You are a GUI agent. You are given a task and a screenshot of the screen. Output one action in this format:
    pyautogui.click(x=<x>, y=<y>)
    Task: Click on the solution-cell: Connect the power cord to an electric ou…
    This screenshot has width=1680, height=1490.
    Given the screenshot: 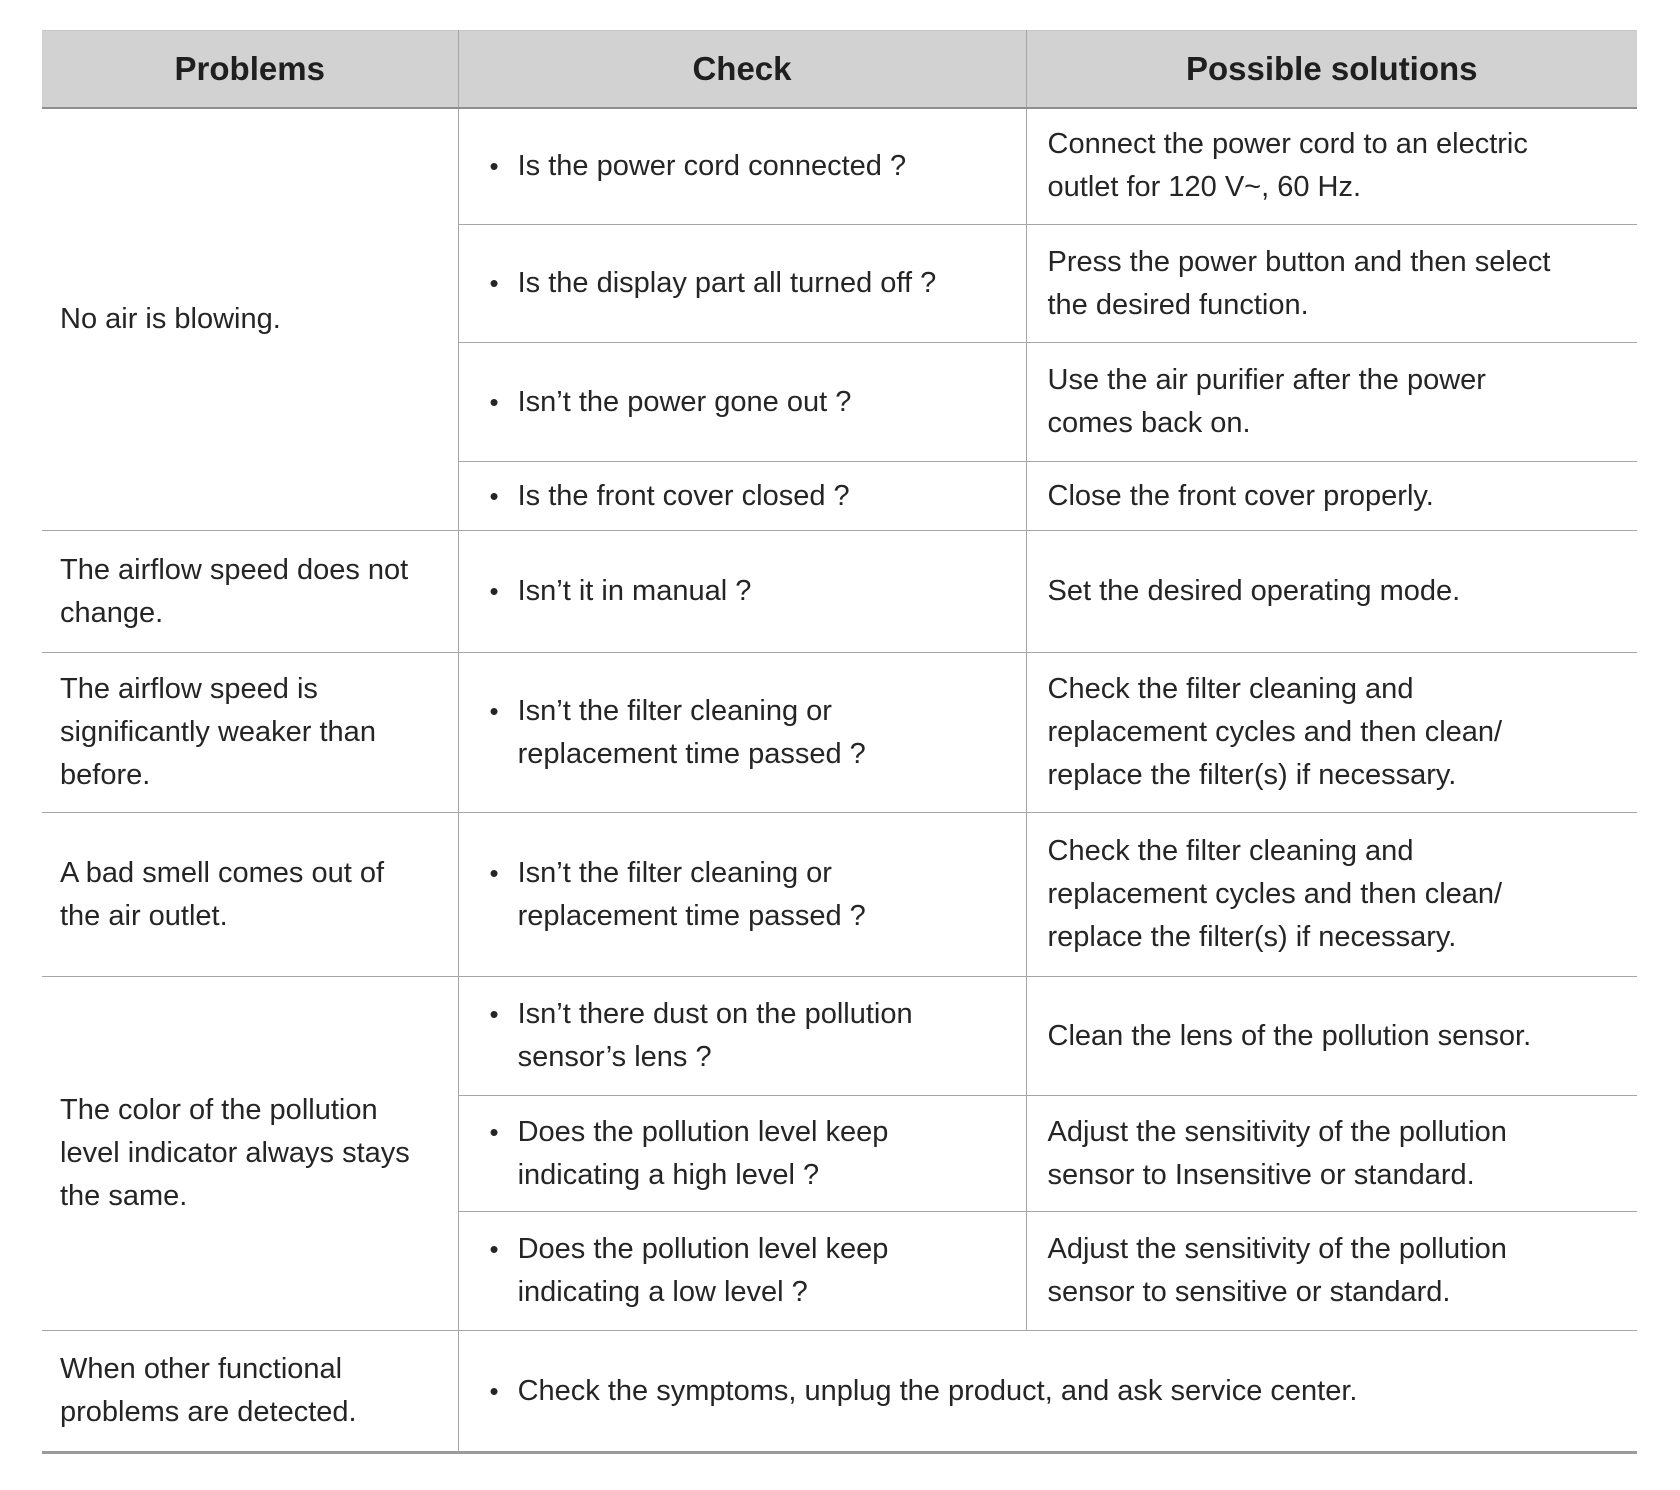 What is the action you would take?
    pyautogui.click(x=1331, y=166)
    